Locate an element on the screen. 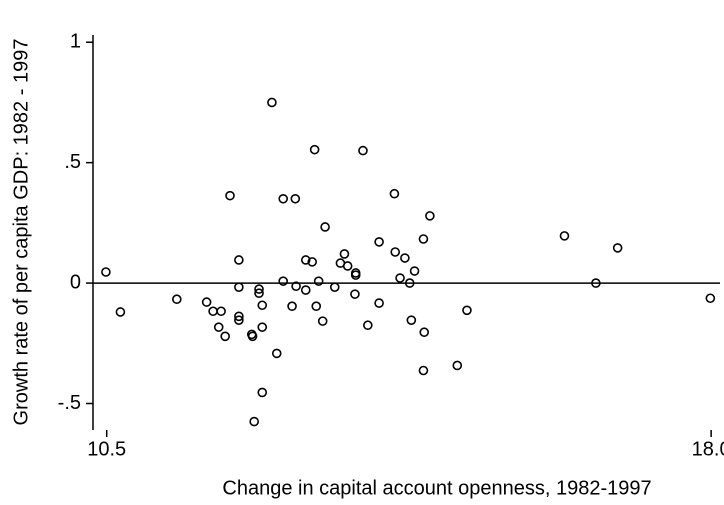  x-tick-label: 10.5 is located at coordinates (106, 449).